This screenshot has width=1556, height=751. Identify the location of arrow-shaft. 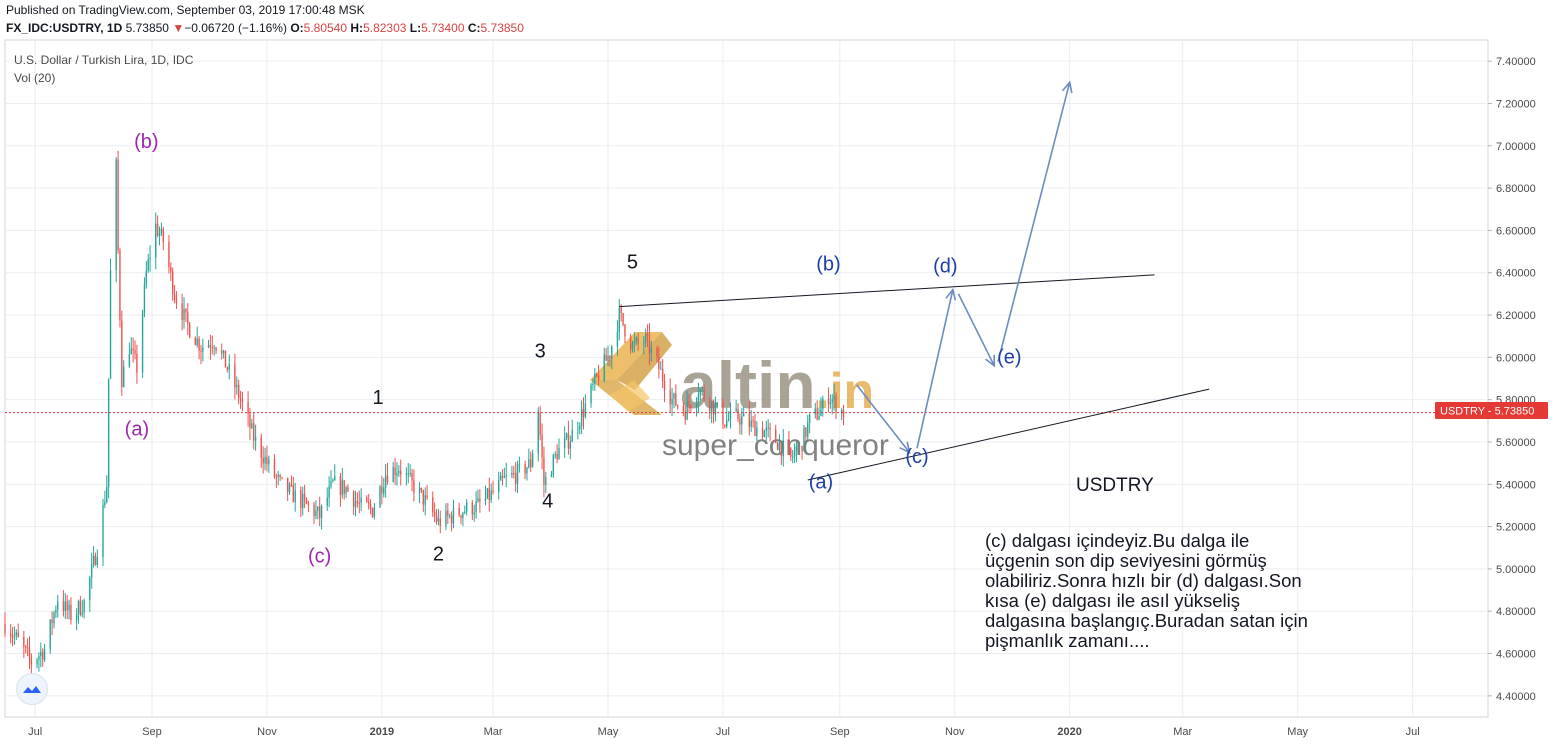
(883, 419).